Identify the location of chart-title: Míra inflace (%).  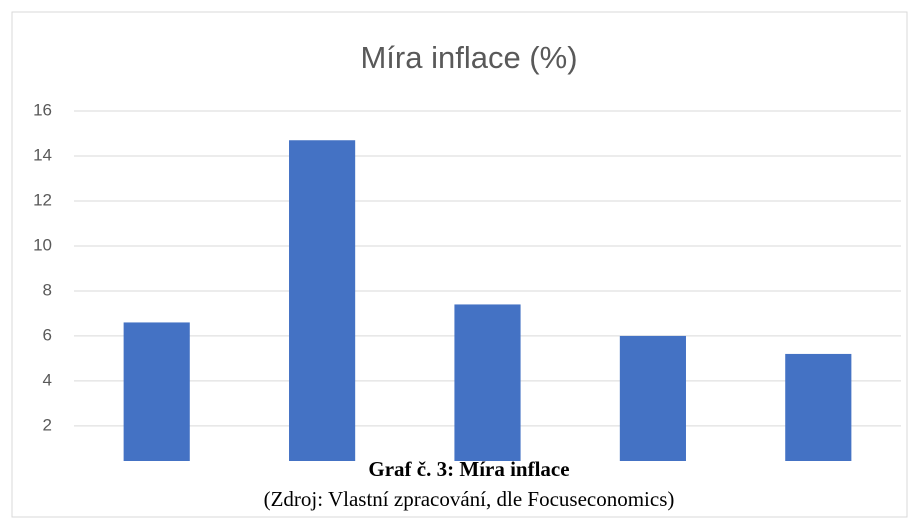
(468, 57).